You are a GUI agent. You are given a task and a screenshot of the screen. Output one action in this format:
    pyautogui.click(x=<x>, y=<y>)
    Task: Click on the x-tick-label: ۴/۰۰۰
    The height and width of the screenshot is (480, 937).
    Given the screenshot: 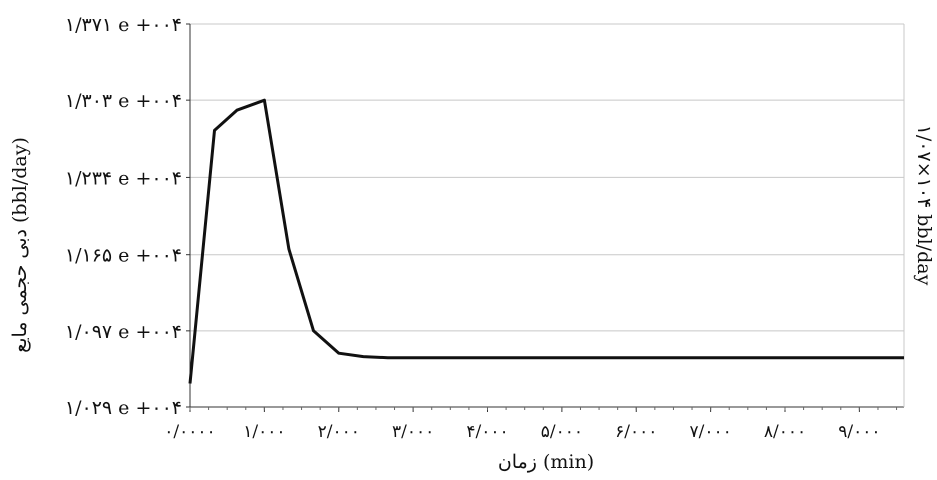 What is the action you would take?
    pyautogui.click(x=487, y=432)
    